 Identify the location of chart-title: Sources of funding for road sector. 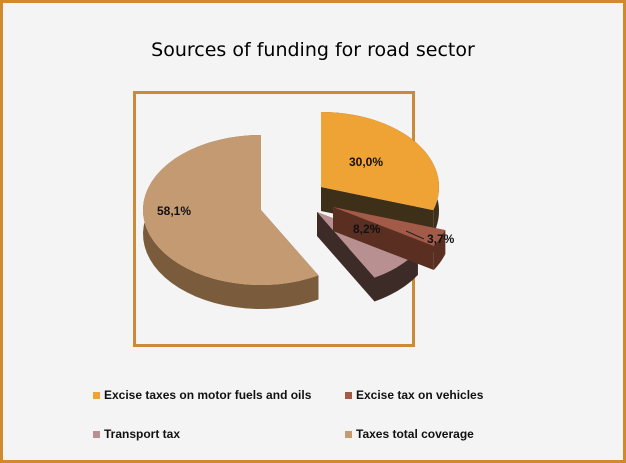
(313, 50).